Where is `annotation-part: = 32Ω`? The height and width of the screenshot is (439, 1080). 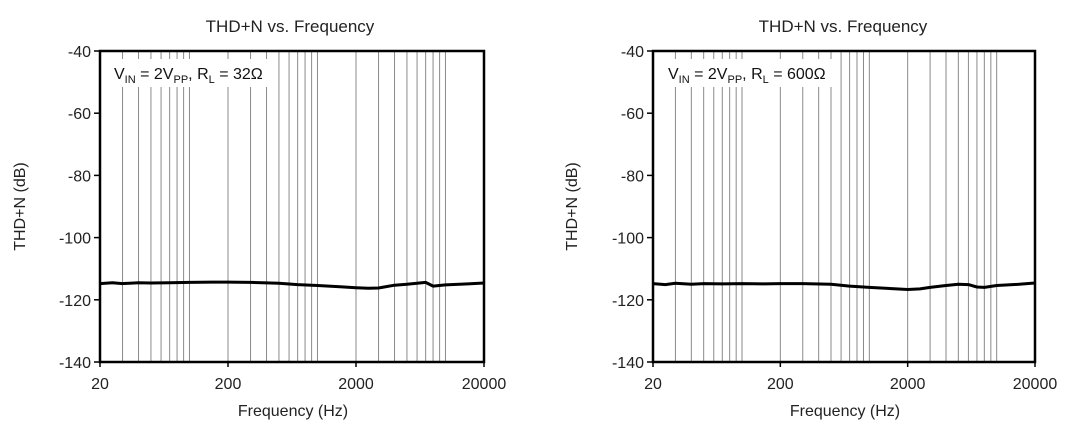
annotation-part: = 32Ω is located at coordinates (239, 74).